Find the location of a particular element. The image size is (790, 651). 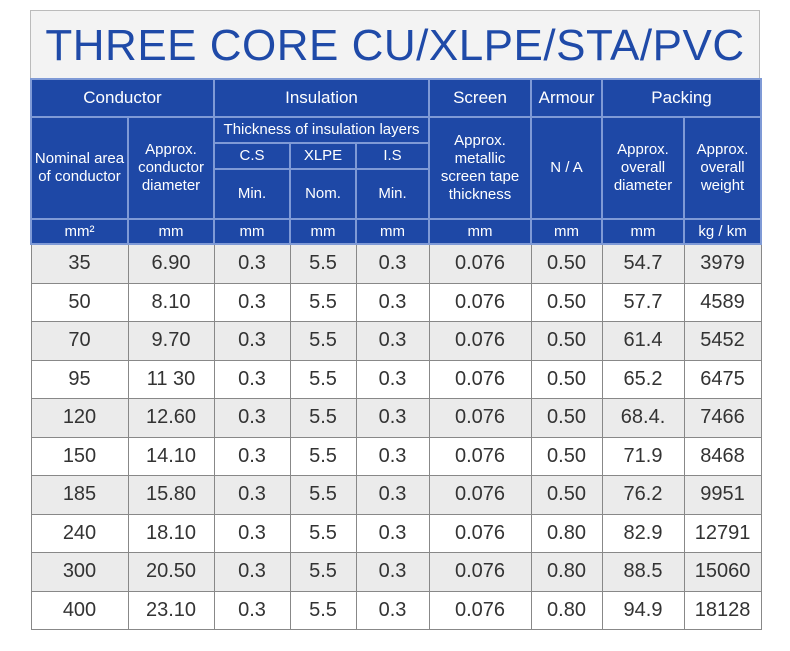

table-cell: 76.2 is located at coordinates (643, 495).